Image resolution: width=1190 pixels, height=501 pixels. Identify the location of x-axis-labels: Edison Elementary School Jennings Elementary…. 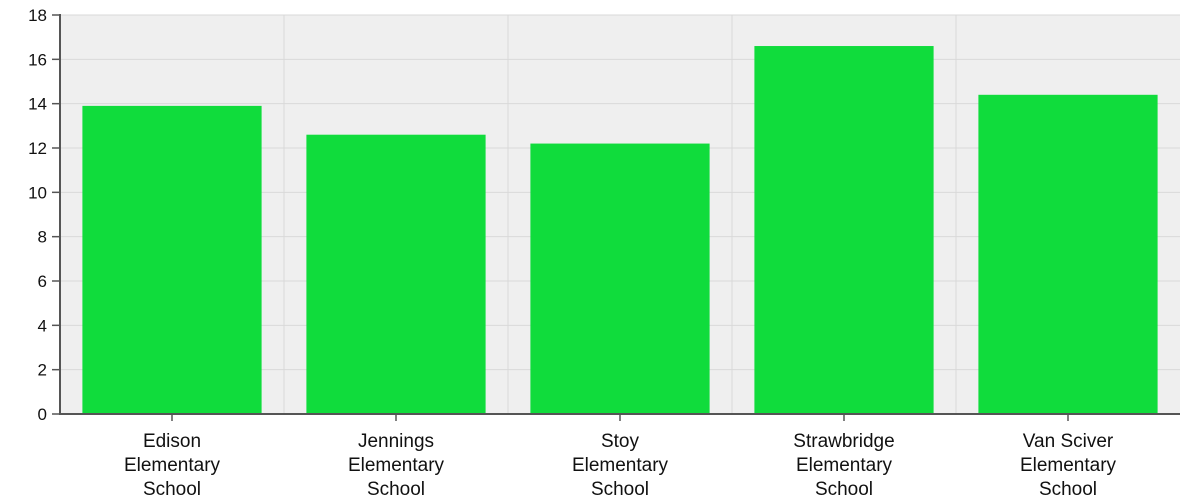
(620, 457).